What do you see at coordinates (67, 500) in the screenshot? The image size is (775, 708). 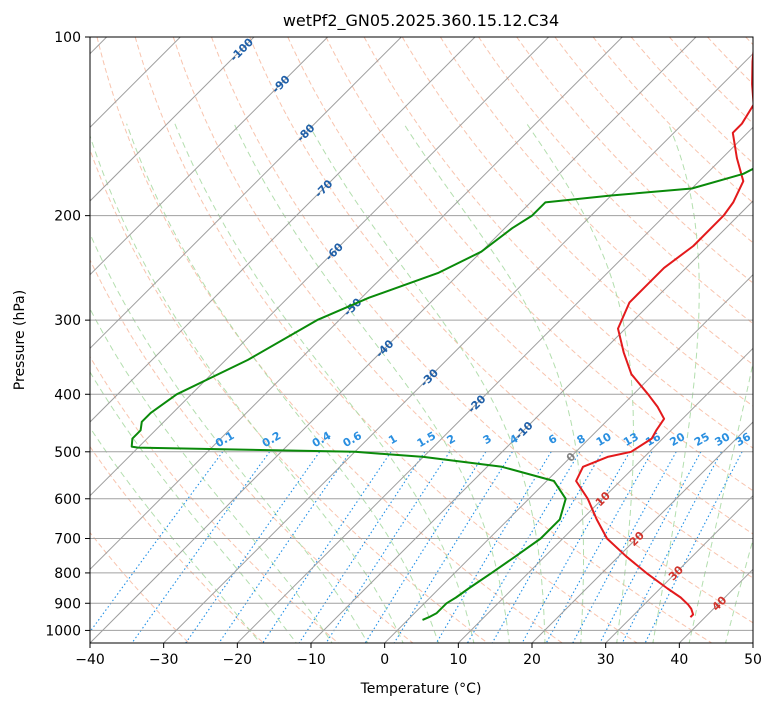 I see `y-tick-label: 600` at bounding box center [67, 500].